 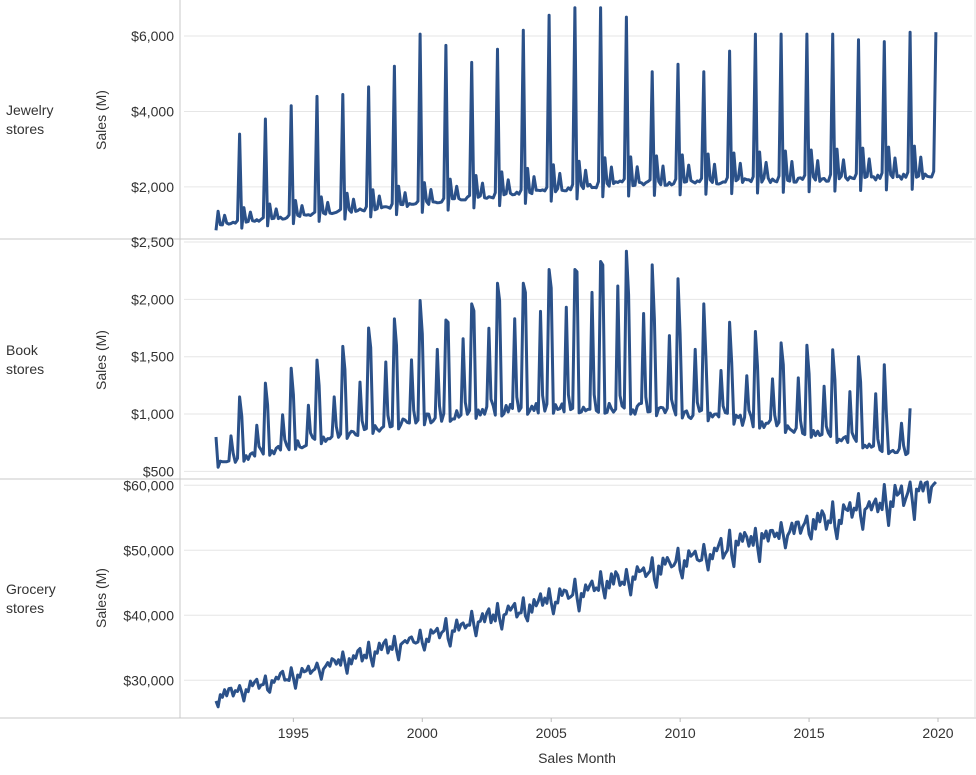 I want to click on y-tick-label: $2,500, so click(x=152, y=242).